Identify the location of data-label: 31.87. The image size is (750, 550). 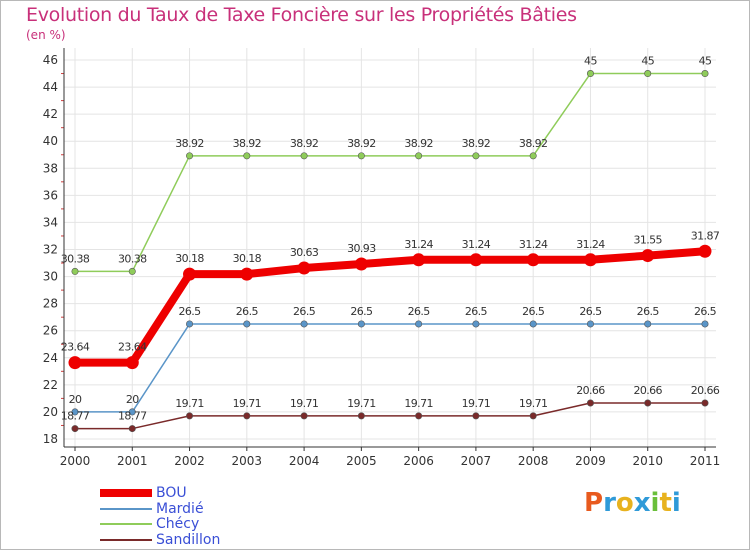
(705, 235).